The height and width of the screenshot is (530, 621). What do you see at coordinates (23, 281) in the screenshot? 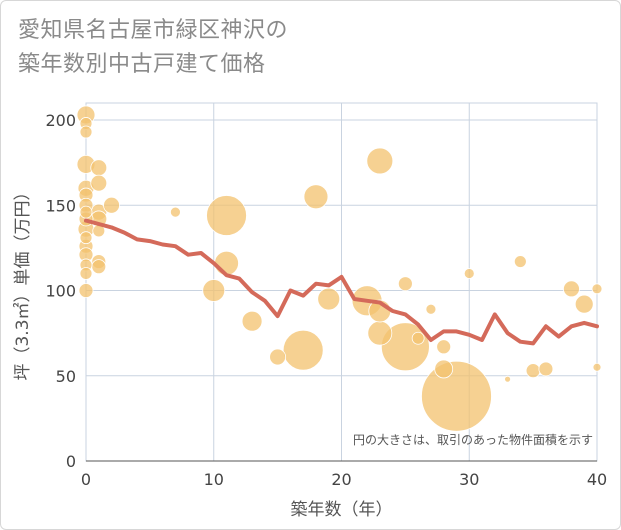
I see `y-axis-label: 坪（3.3㎡）単価（万円）` at bounding box center [23, 281].